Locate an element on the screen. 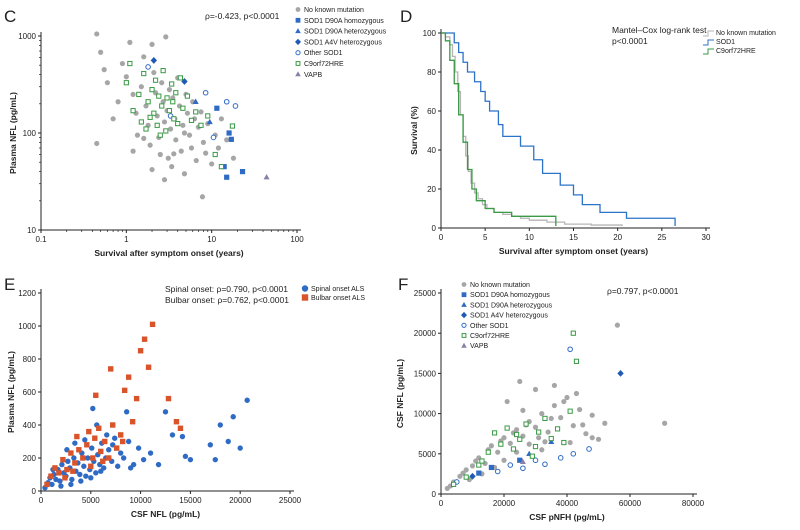  legend-label: SOD1 is located at coordinates (725, 42).